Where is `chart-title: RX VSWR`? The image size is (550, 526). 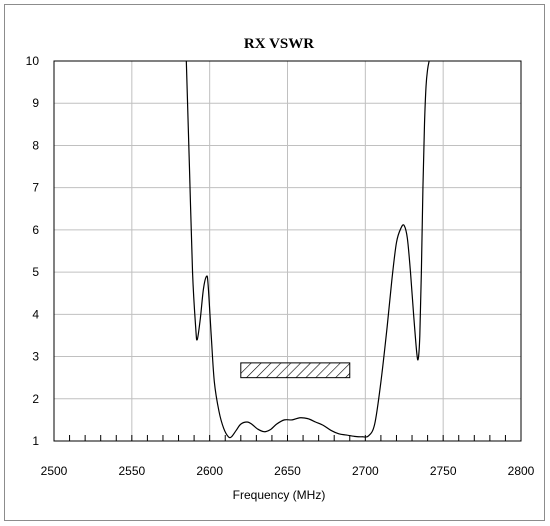
chart-title: RX VSWR is located at coordinates (279, 44).